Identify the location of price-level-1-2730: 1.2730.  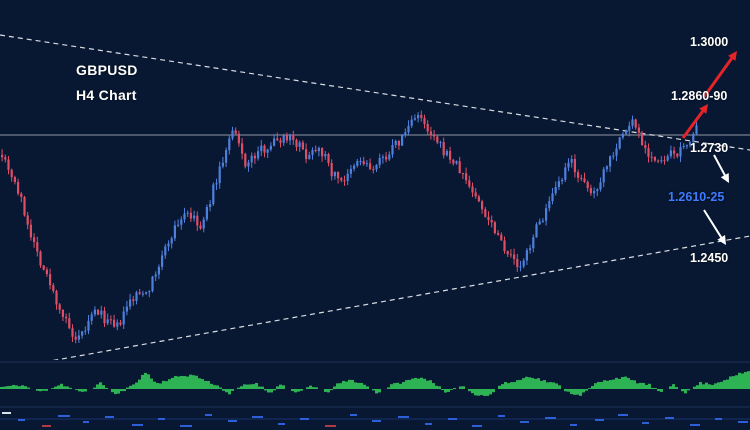
(709, 148).